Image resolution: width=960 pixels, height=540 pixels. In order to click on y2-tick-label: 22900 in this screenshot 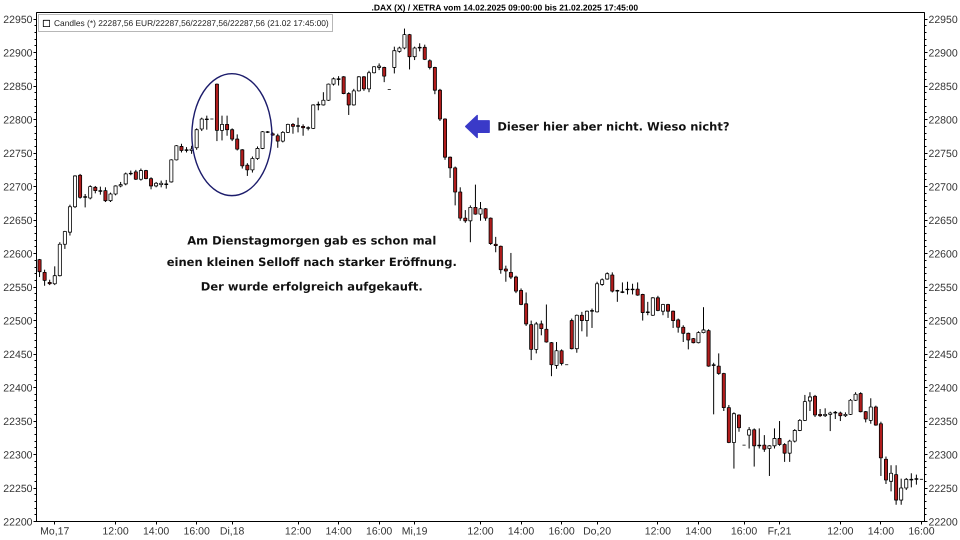, I will do `click(943, 54)`.